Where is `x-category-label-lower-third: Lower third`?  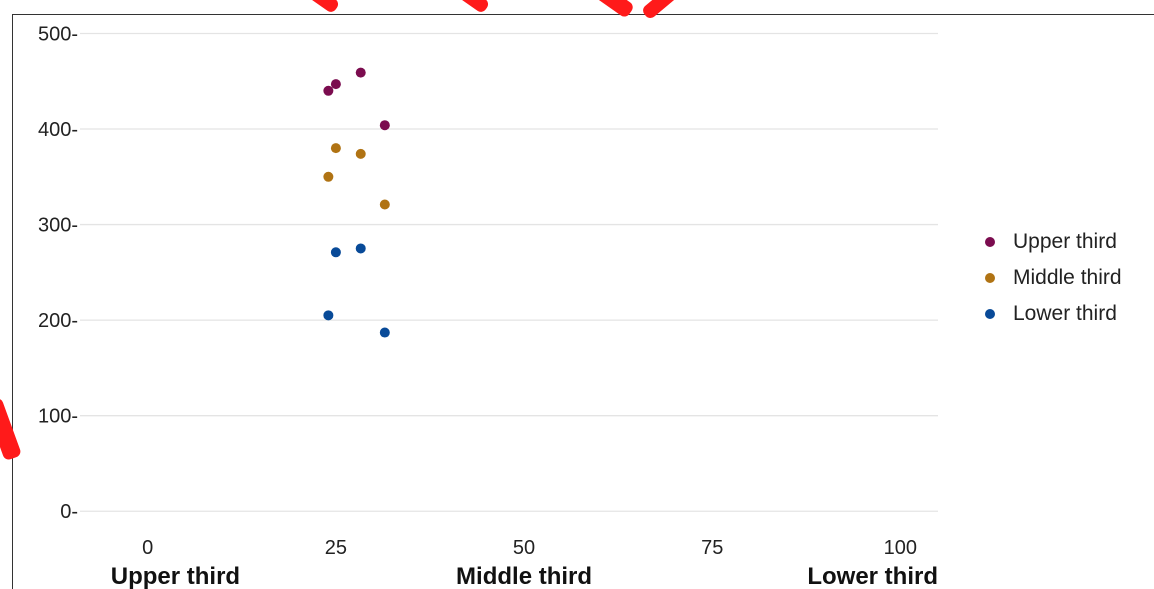 x-category-label-lower-third: Lower third is located at coordinates (872, 576).